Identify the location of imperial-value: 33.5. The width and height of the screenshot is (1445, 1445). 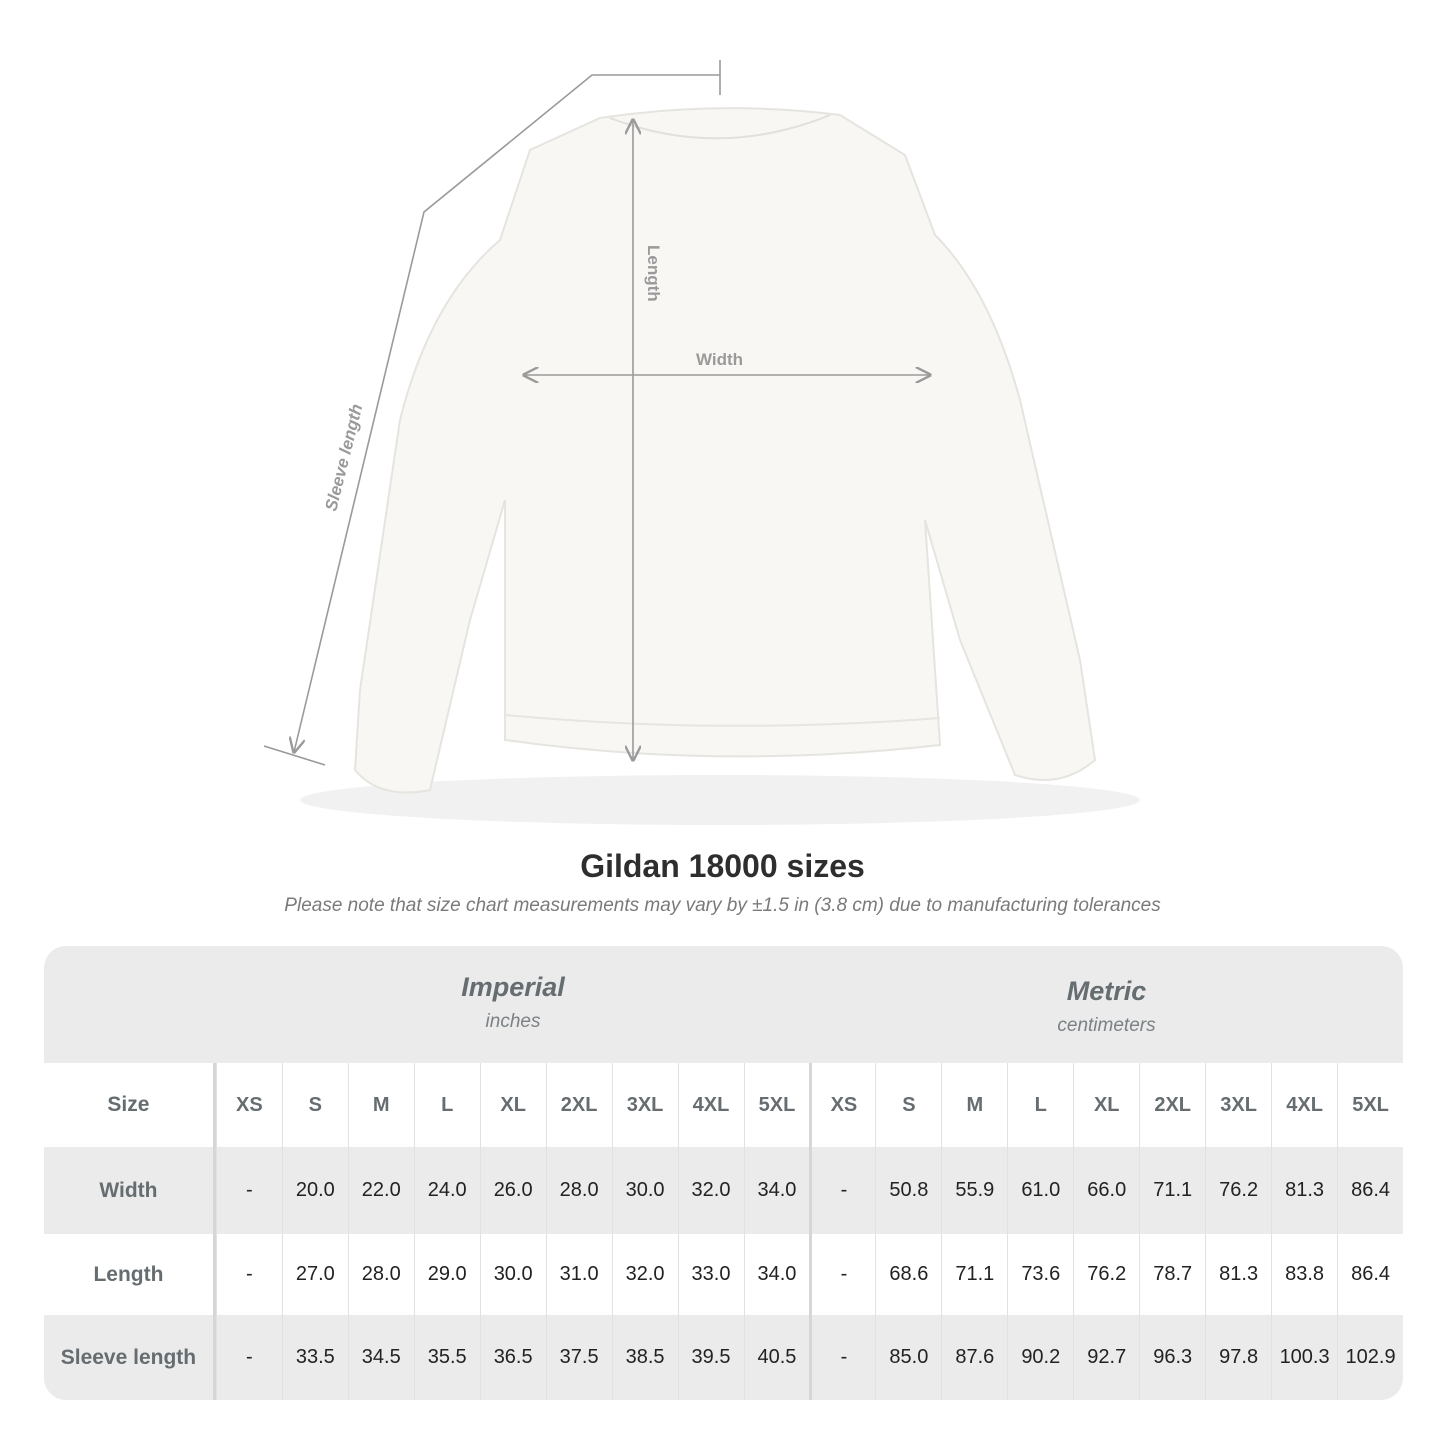
(314, 1357).